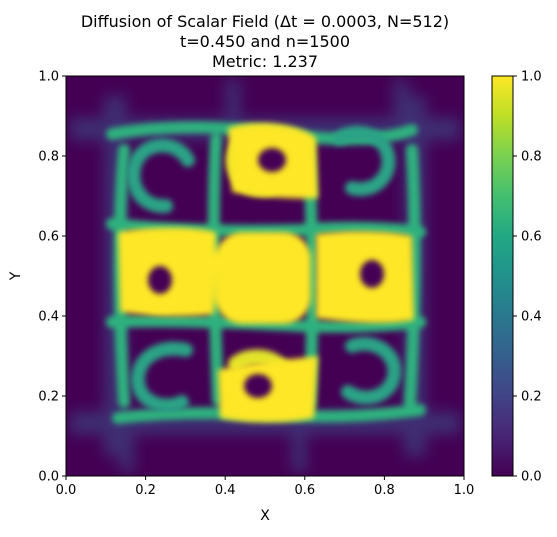 This screenshot has width=557, height=537. Describe the element at coordinates (531, 397) in the screenshot. I see `colorbar-tick-label: 0.2` at that location.